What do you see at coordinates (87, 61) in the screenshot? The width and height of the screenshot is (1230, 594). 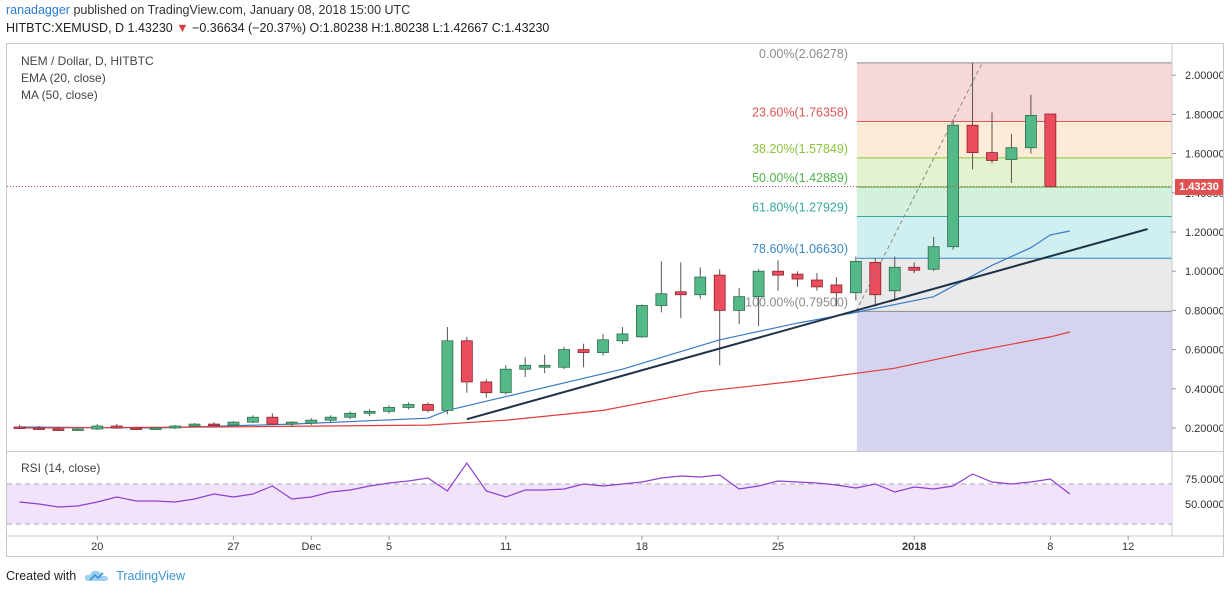 I see `chart-title: NEM / Dollar, D, HITBTC` at bounding box center [87, 61].